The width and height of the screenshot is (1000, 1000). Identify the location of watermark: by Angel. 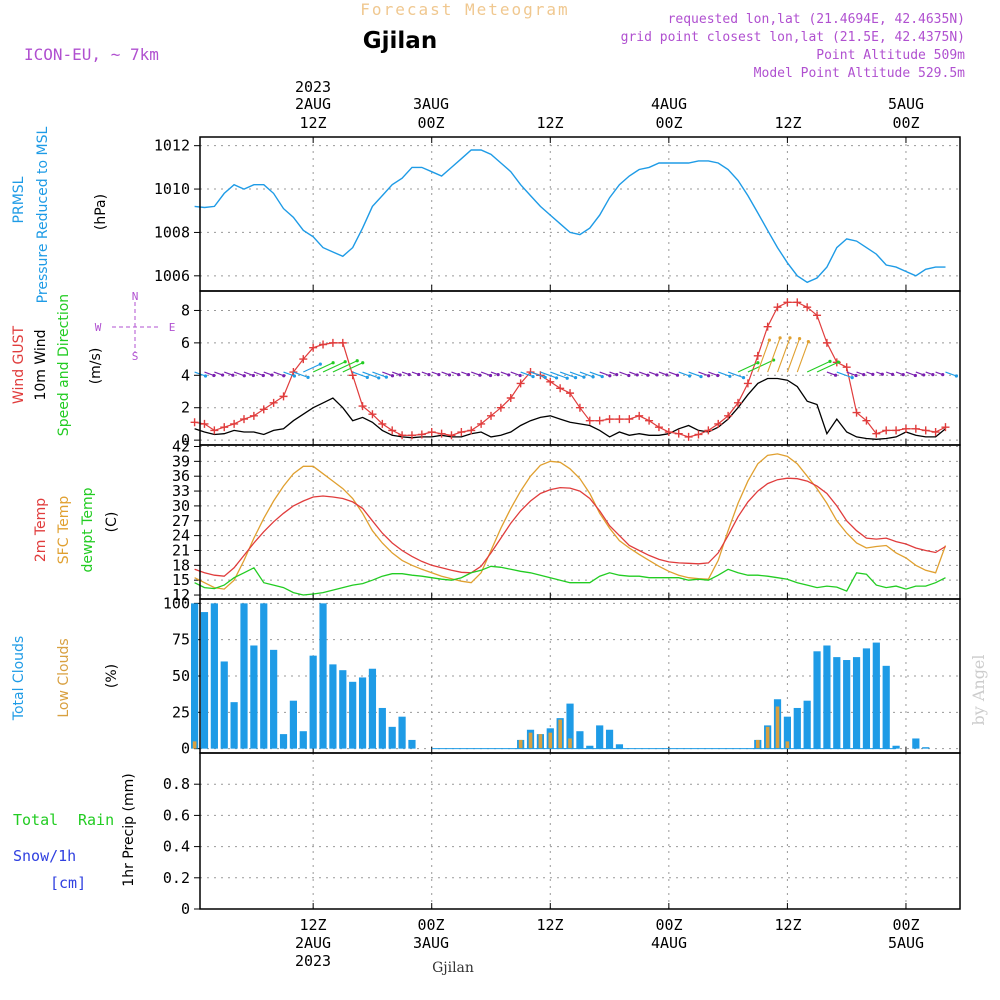
(978, 689).